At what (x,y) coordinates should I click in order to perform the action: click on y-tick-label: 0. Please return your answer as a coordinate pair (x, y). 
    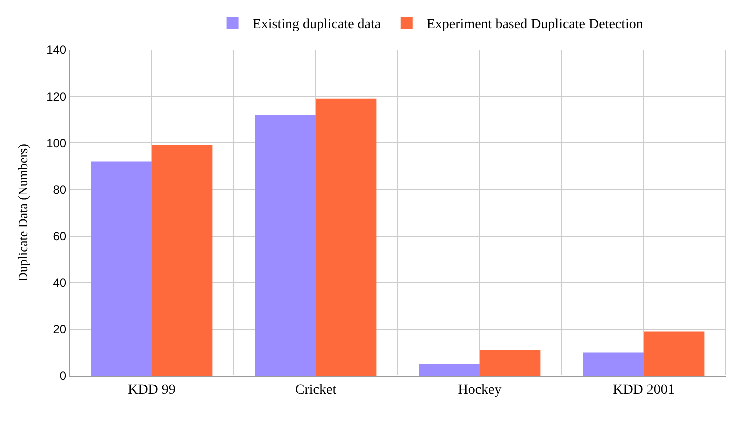
    Looking at the image, I should click on (63, 376).